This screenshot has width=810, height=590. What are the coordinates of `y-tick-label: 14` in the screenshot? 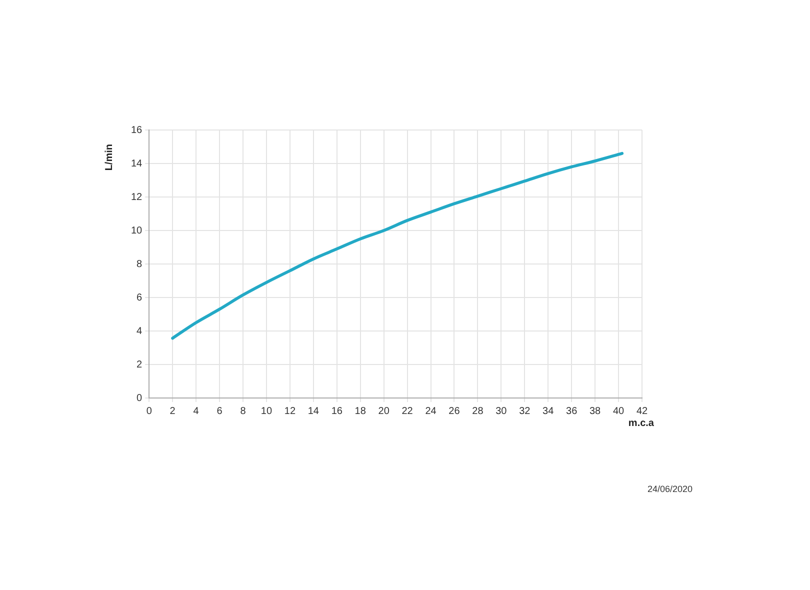 It's located at (137, 164).